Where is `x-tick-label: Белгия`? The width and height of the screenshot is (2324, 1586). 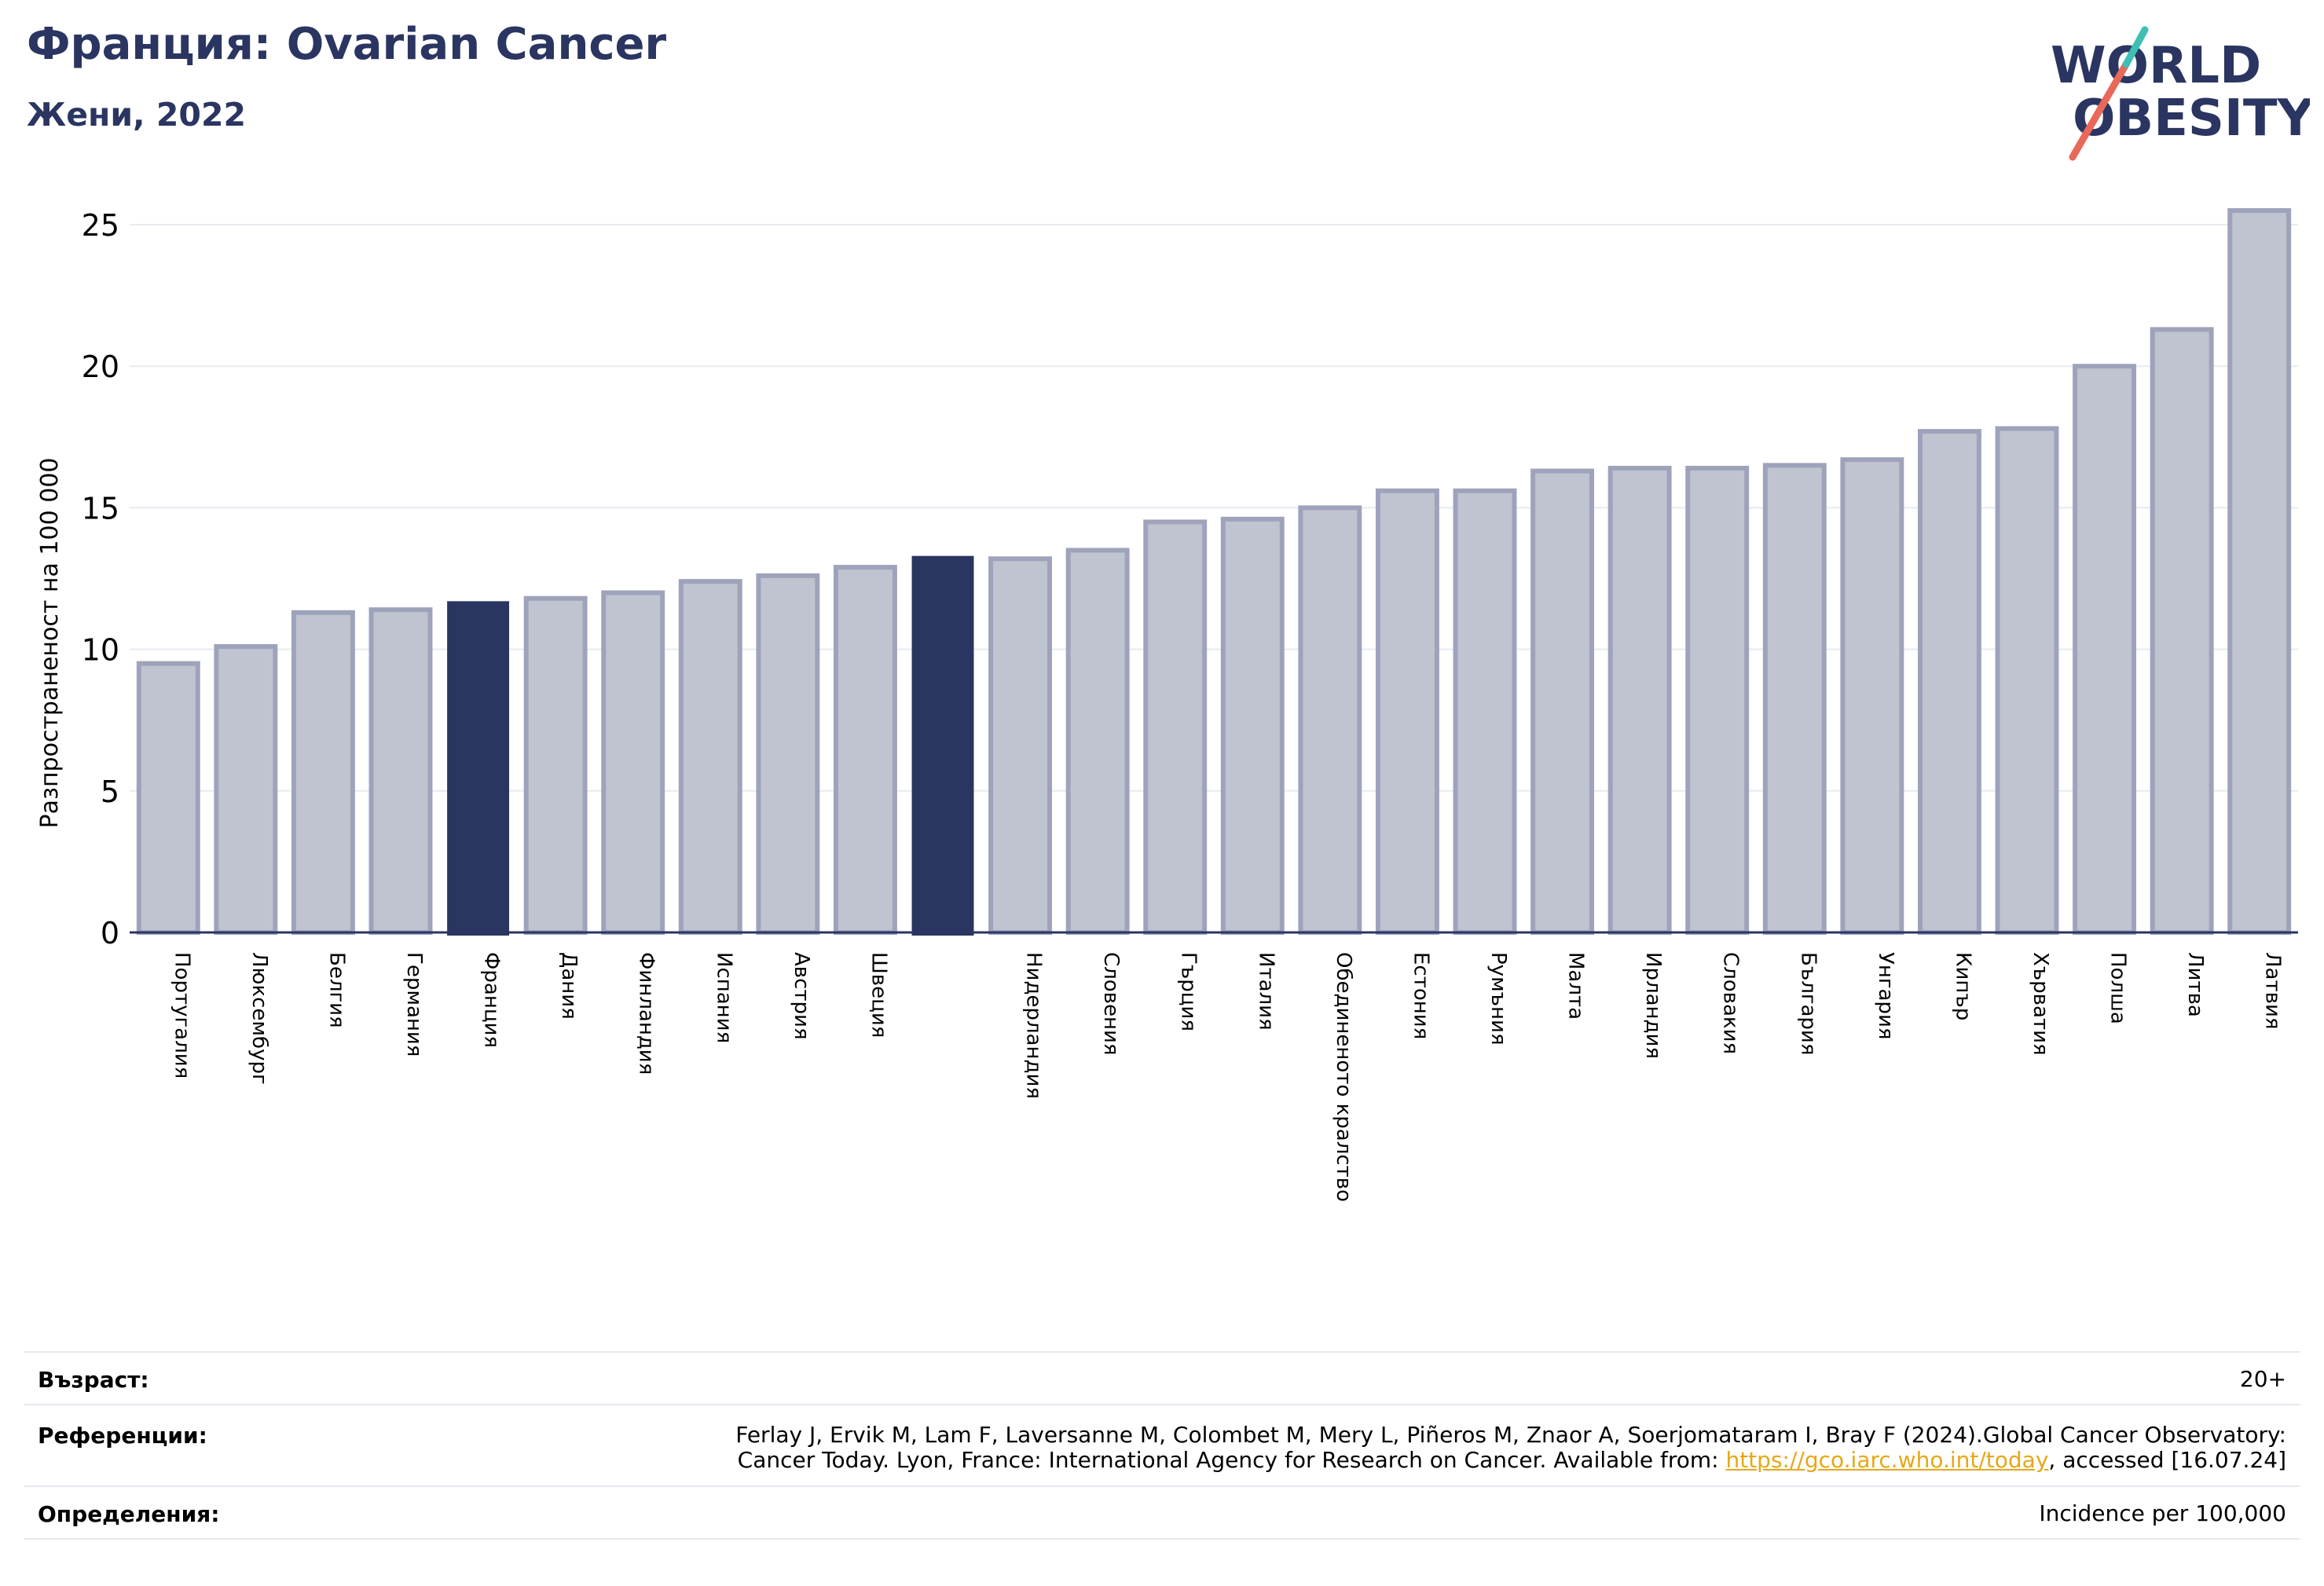
x-tick-label: Белгия is located at coordinates (336, 990).